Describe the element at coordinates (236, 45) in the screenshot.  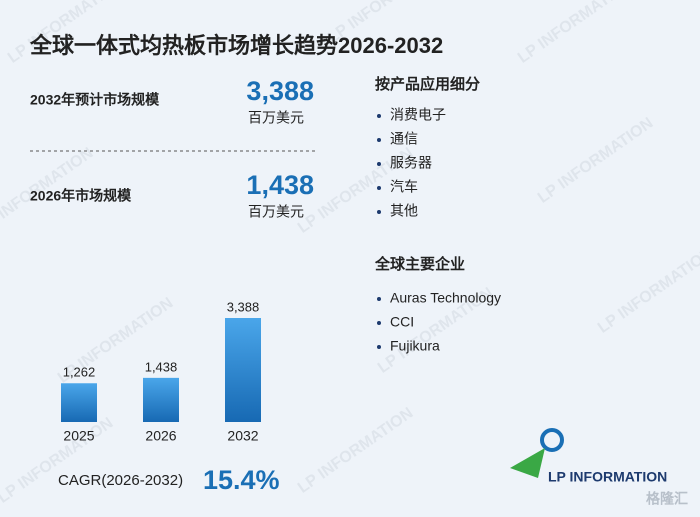
I see `title: 全球一体式均热板市场增长趋势2026-2032` at that location.